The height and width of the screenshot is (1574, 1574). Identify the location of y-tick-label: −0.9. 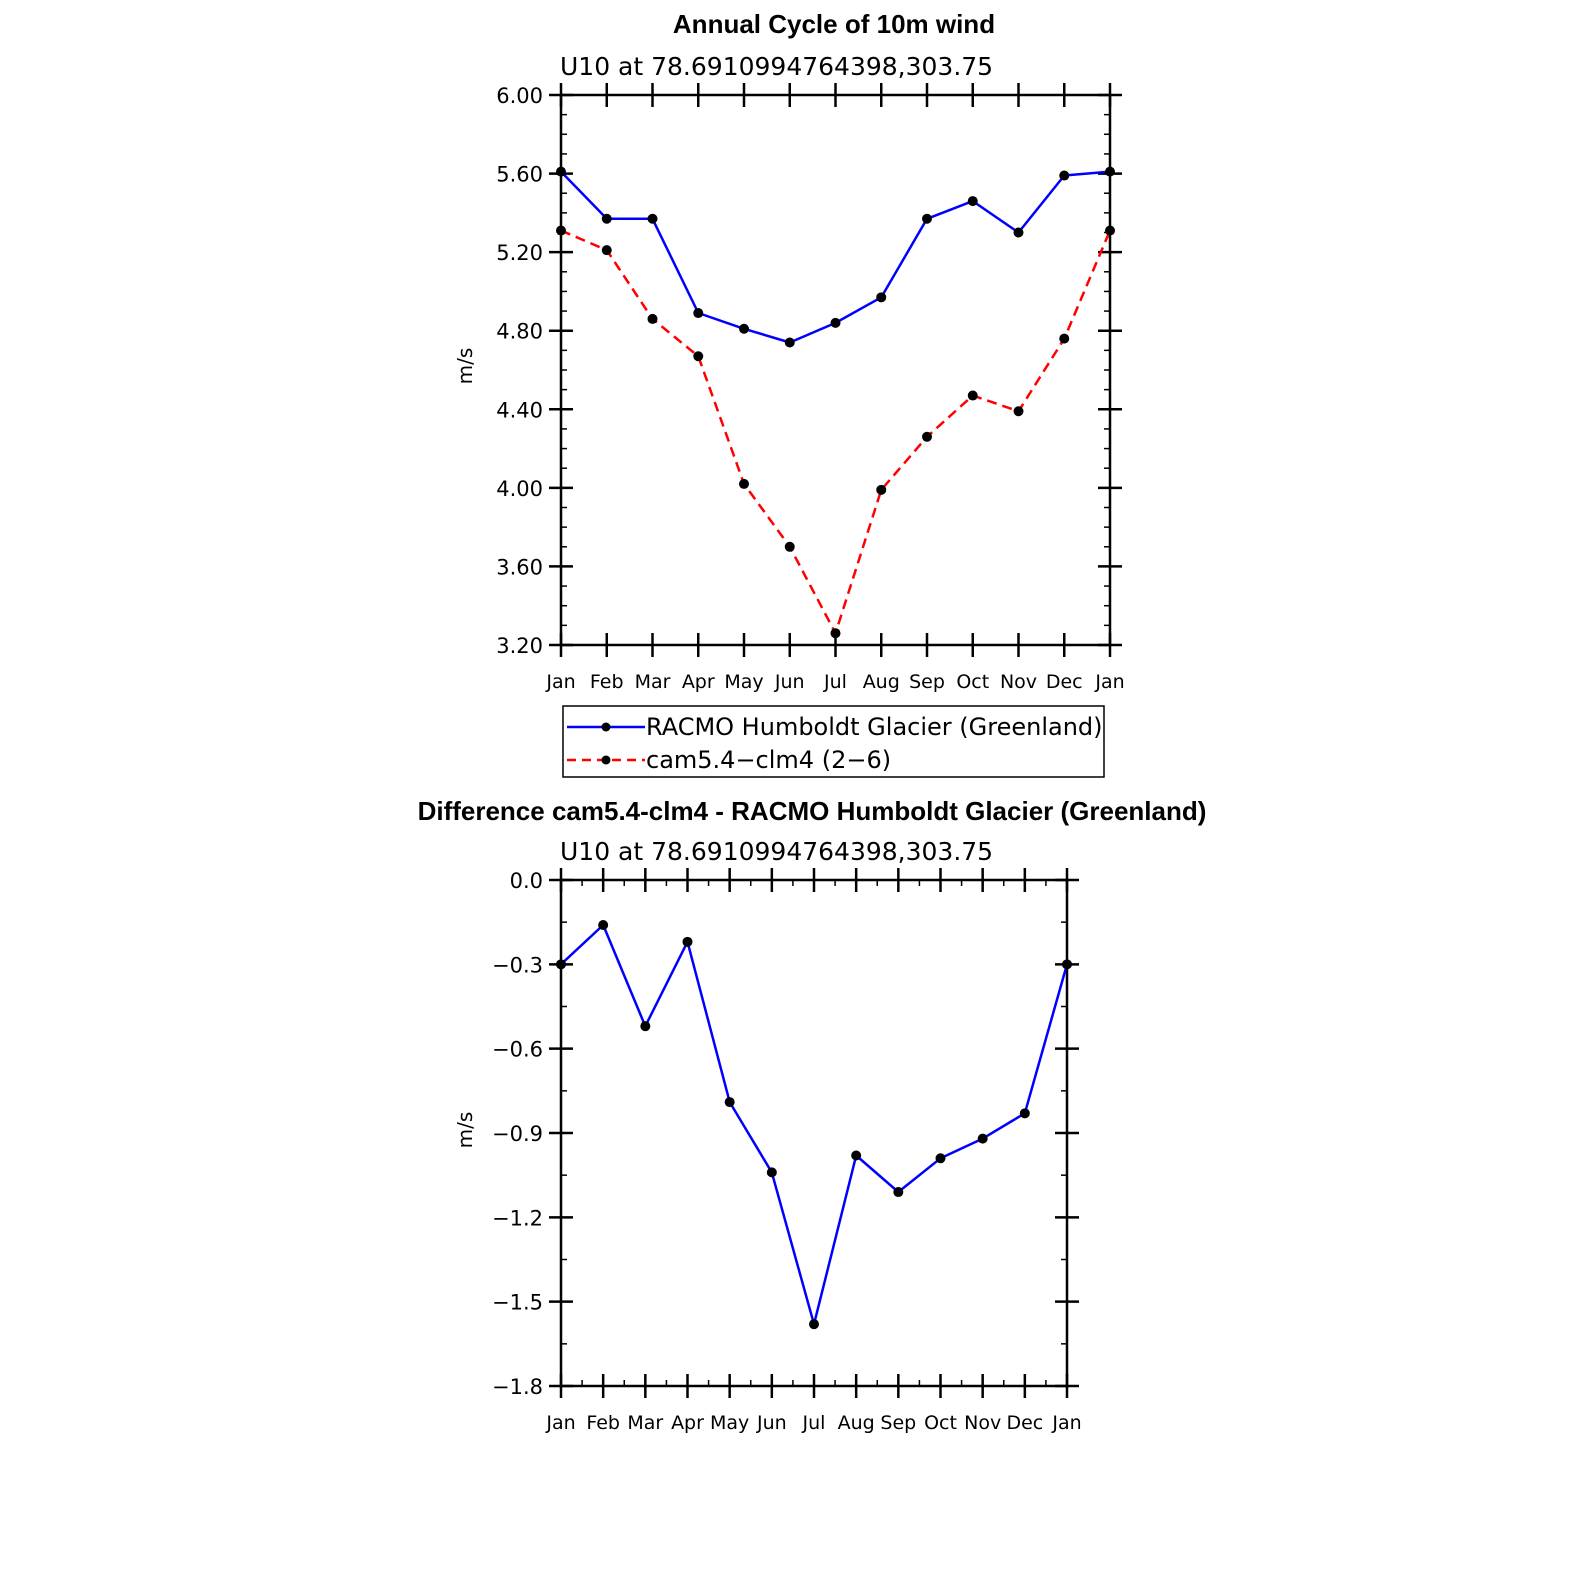
(517, 1134).